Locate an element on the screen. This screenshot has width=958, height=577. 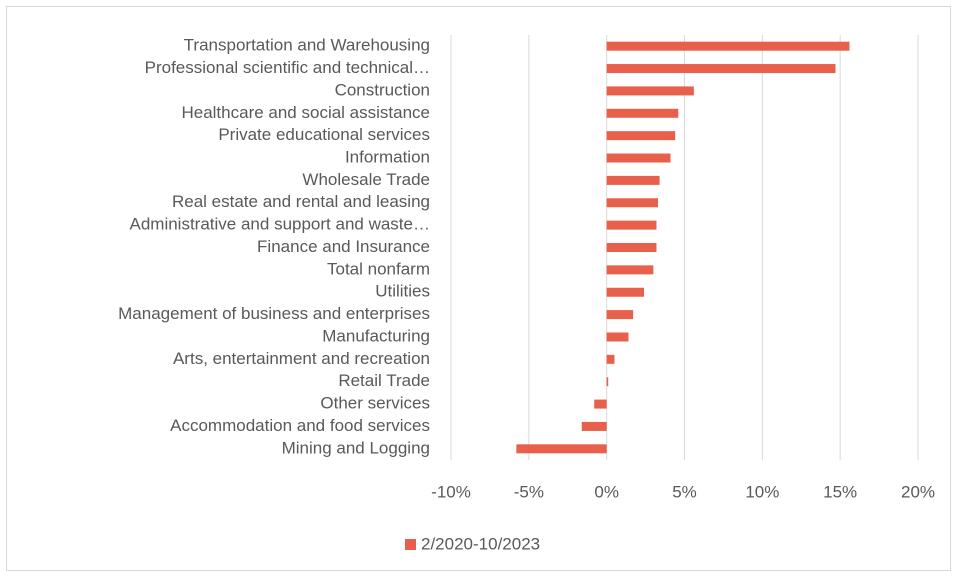
legend-label: 2/2020-10/2023 is located at coordinates (480, 543).